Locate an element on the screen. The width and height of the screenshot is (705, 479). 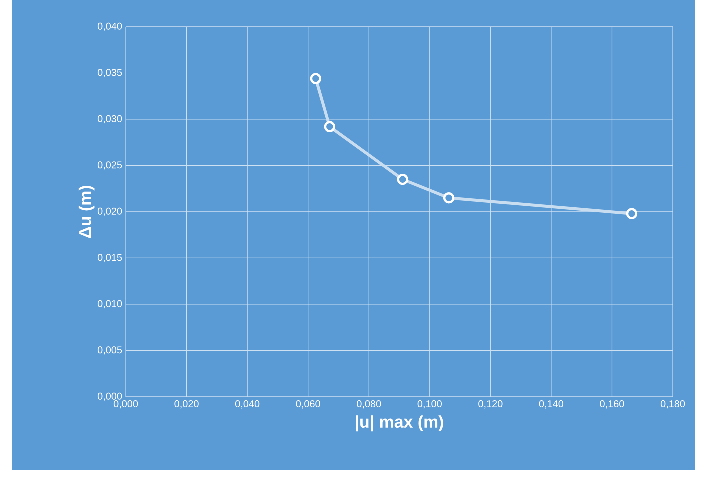
y-axis-title: Δu (m) is located at coordinates (86, 212).